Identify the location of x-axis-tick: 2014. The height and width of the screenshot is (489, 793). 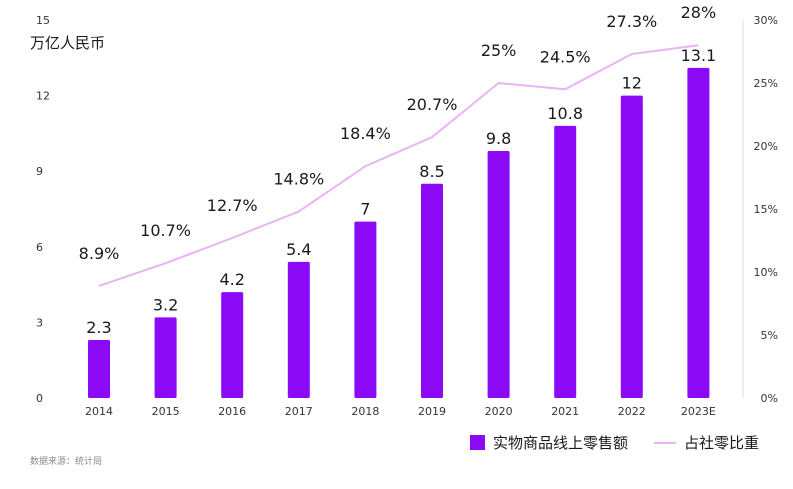
(99, 411).